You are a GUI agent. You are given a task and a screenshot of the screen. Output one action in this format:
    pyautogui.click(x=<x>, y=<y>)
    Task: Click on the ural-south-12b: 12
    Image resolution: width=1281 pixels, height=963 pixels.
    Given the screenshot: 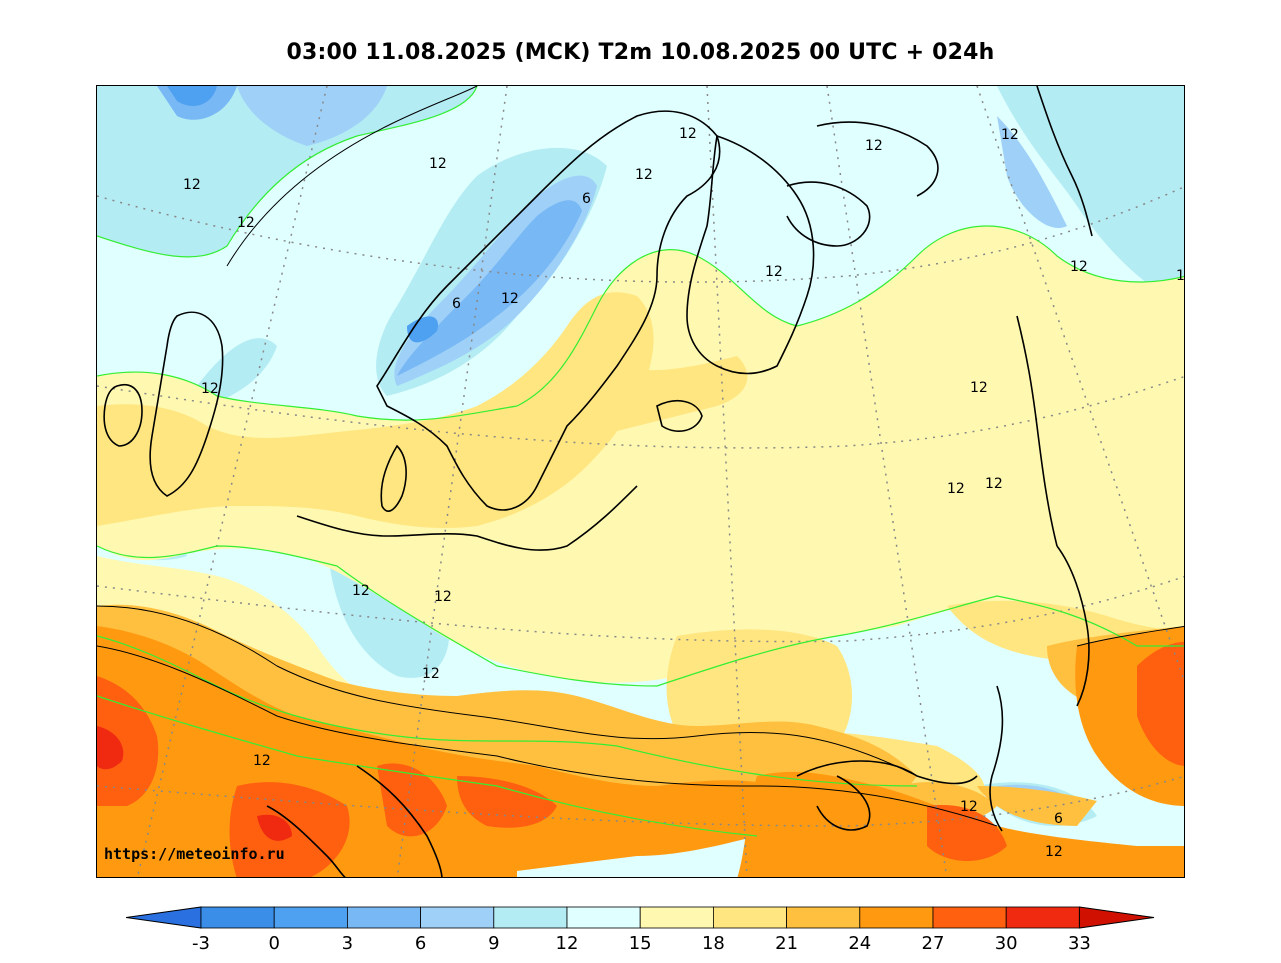 What is the action you would take?
    pyautogui.click(x=994, y=484)
    